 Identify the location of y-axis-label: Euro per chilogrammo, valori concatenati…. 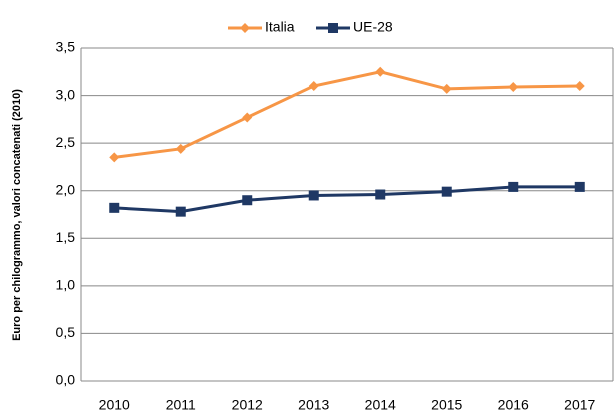
(17, 215).